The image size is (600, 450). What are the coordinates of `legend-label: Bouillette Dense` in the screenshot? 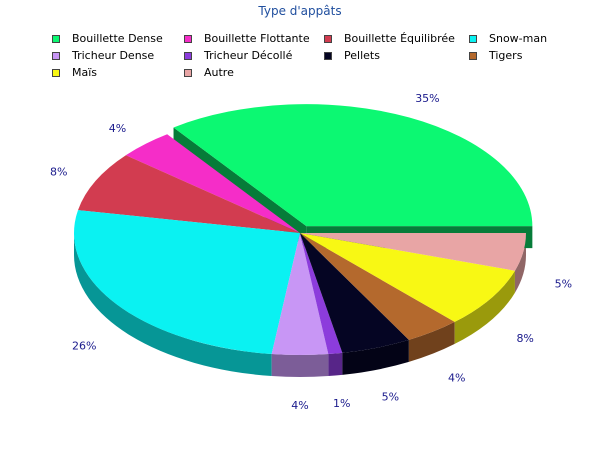 It's located at (117, 38).